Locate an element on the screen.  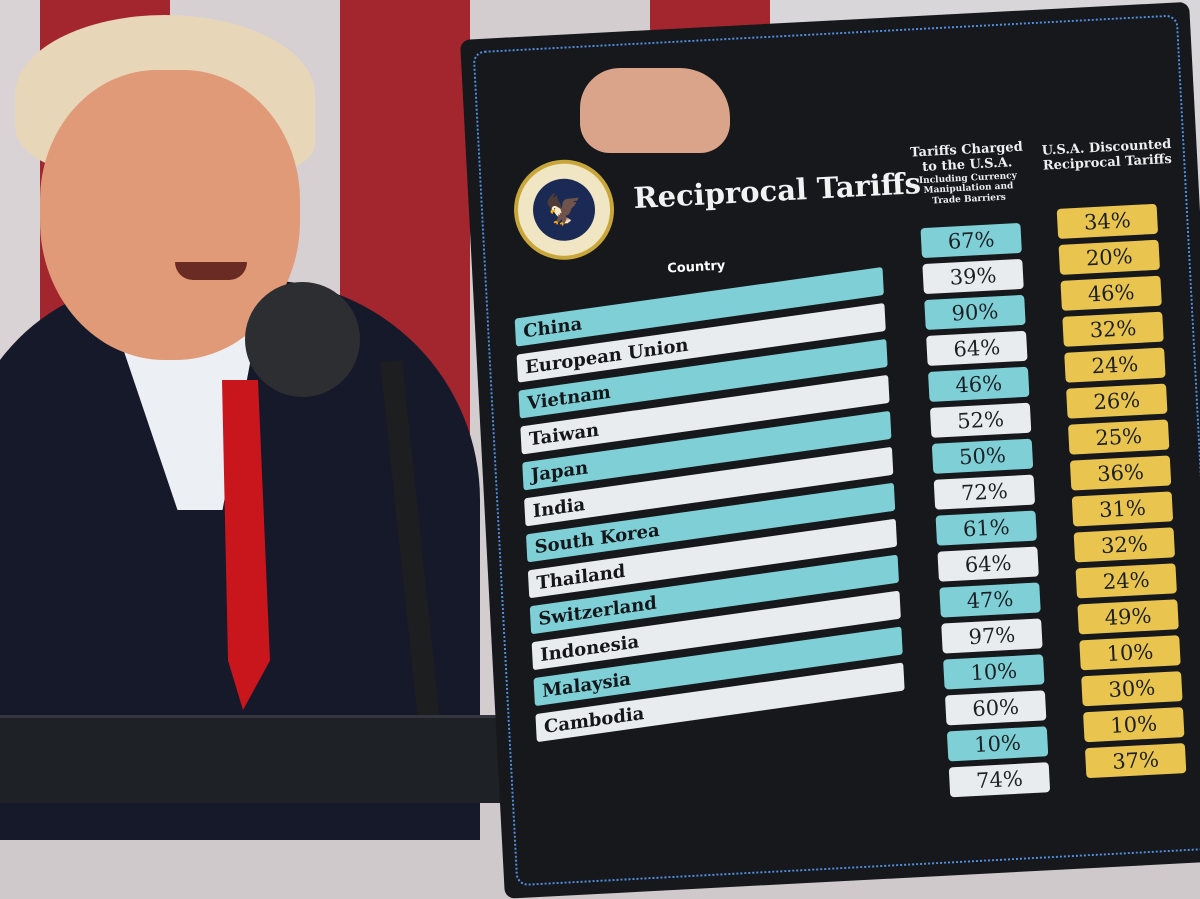
hand is located at coordinates (655, 110).